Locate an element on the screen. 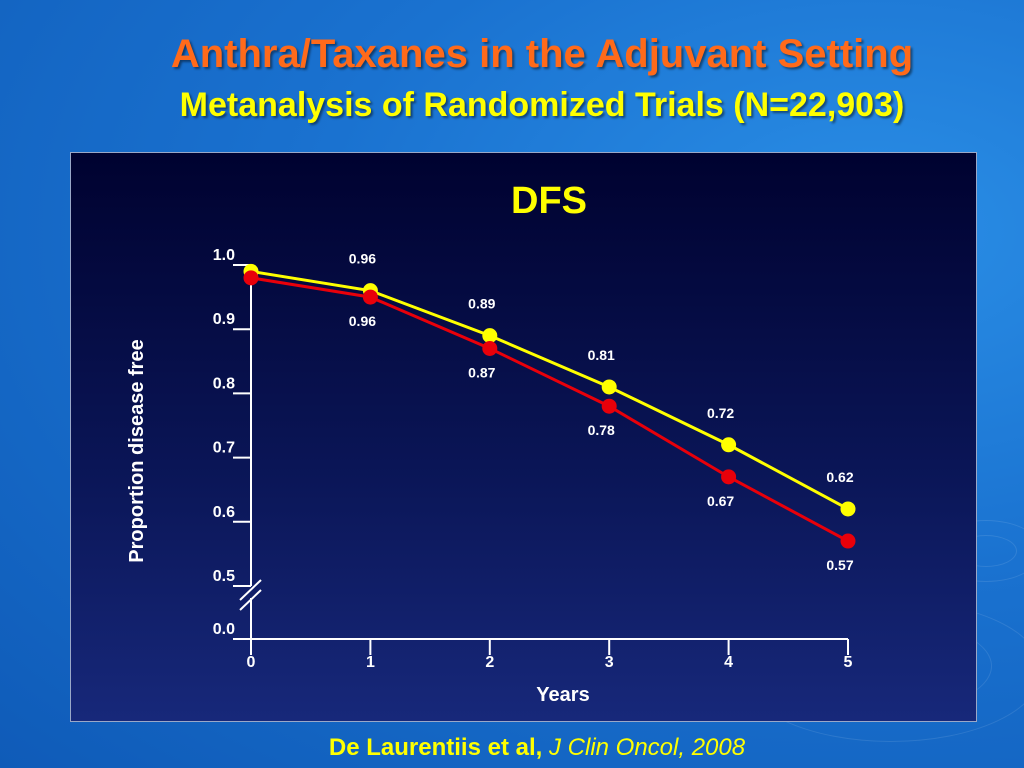 This screenshot has height=768, width=1024. series-2-data-label: 0.87 is located at coordinates (481, 372).